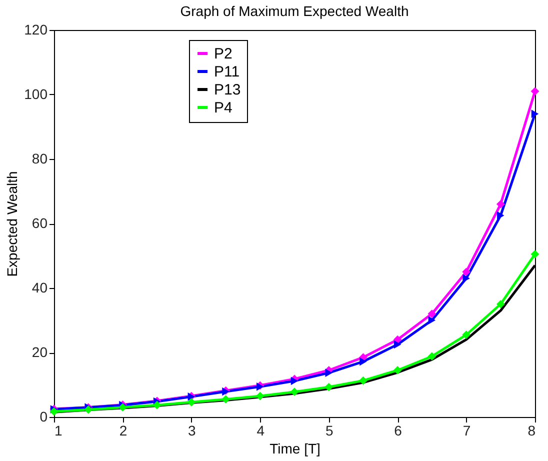  What do you see at coordinates (223, 54) in the screenshot?
I see `legend-label: P2` at bounding box center [223, 54].